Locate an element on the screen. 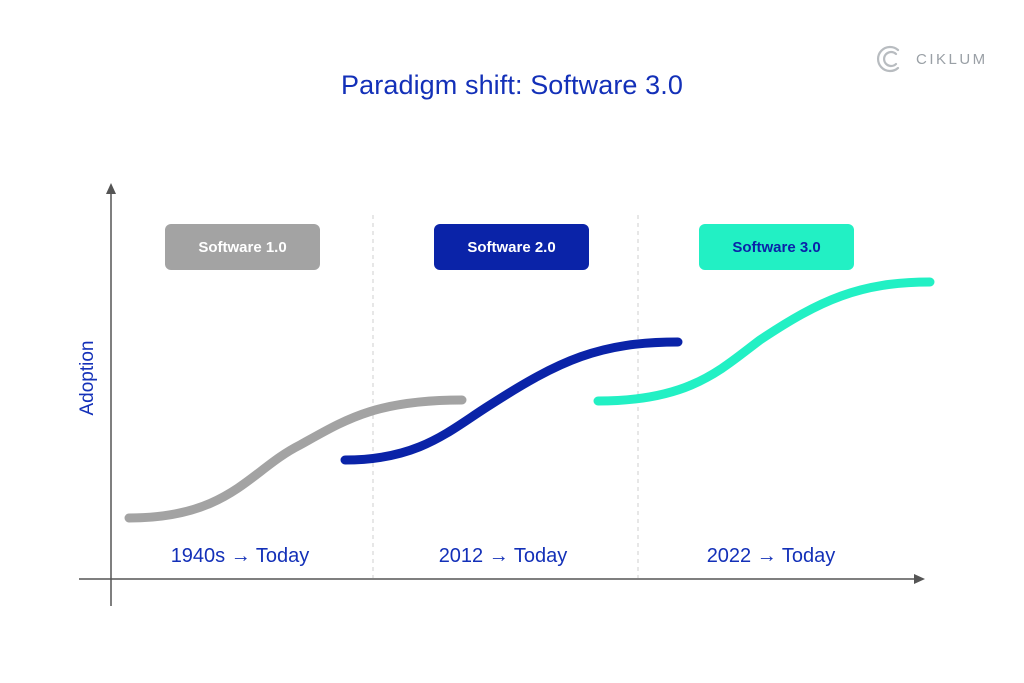 The height and width of the screenshot is (683, 1024). software-1-period: 1940s → Today is located at coordinates (240, 556).